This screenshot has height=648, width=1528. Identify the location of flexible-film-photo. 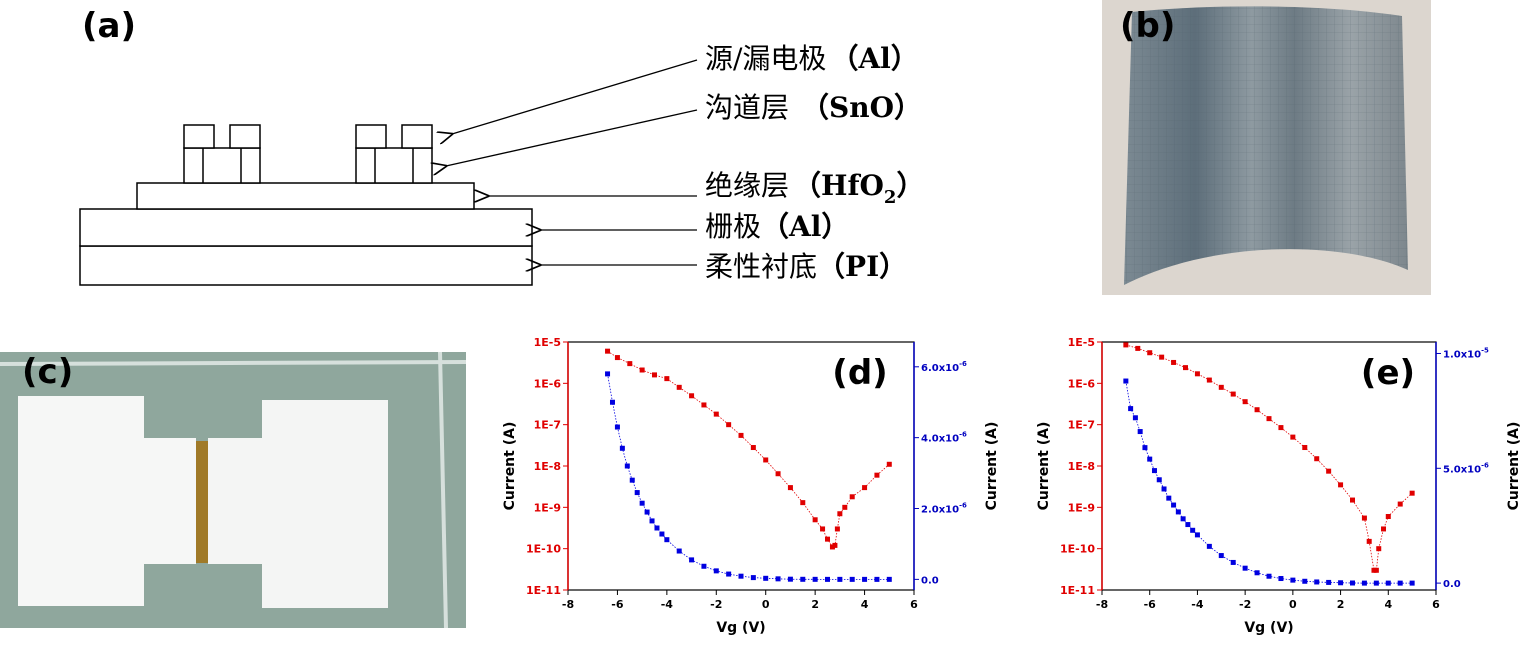
(1266, 147).